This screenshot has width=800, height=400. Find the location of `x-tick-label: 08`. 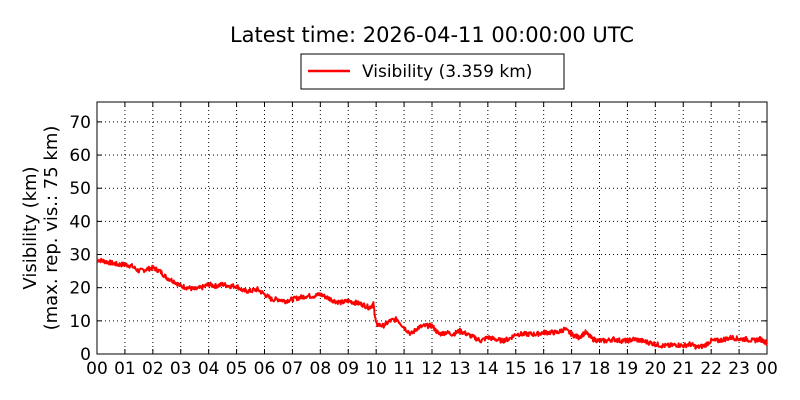

x-tick-label: 08 is located at coordinates (321, 369).